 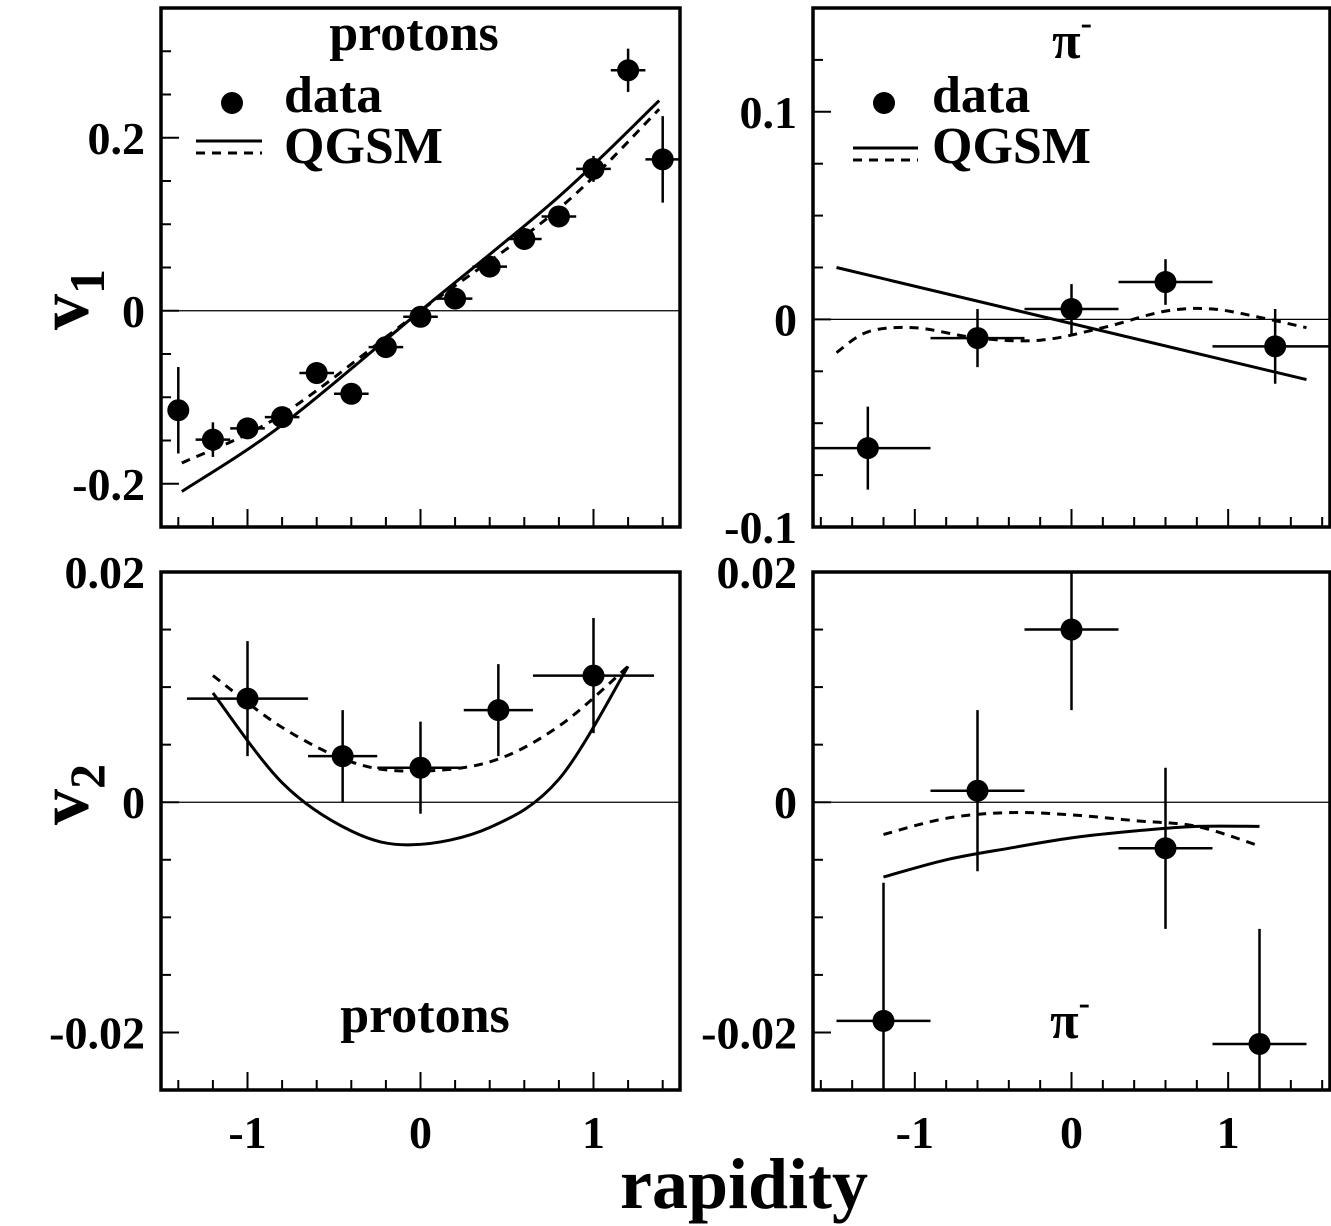 What do you see at coordinates (593, 1132) in the screenshot?
I see `x-tick-label: 1` at bounding box center [593, 1132].